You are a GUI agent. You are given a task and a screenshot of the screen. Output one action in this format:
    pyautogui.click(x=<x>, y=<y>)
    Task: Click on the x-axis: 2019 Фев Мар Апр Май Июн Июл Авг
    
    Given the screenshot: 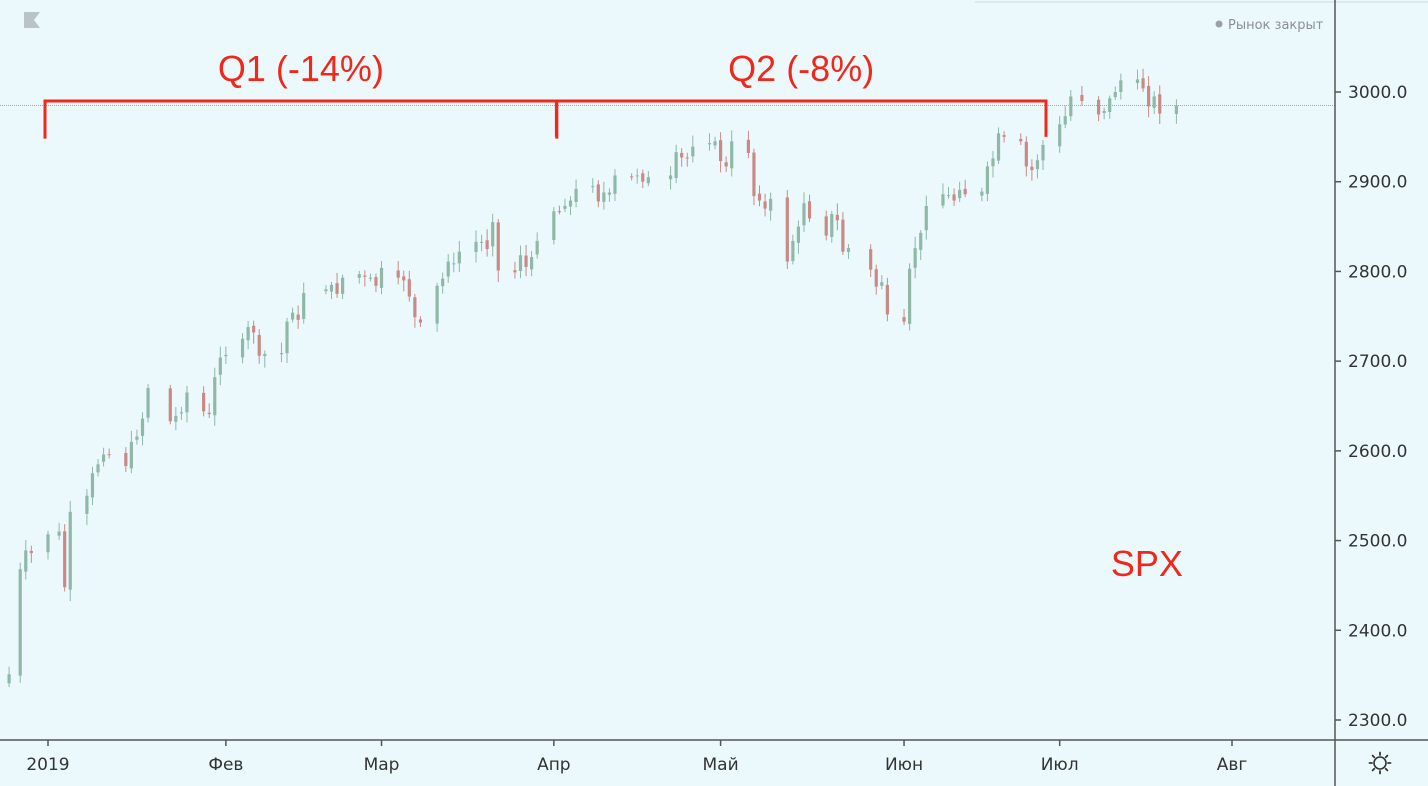 What is the action you would take?
    pyautogui.click(x=636, y=757)
    